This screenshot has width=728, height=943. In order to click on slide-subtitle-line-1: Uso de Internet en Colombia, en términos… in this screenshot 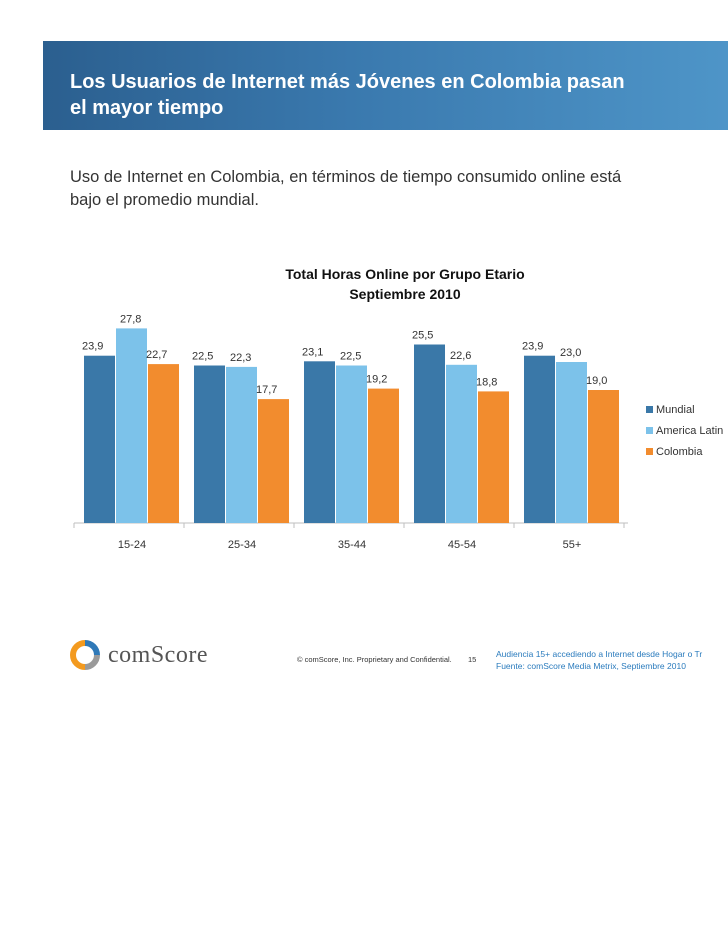, I will do `click(346, 177)`.